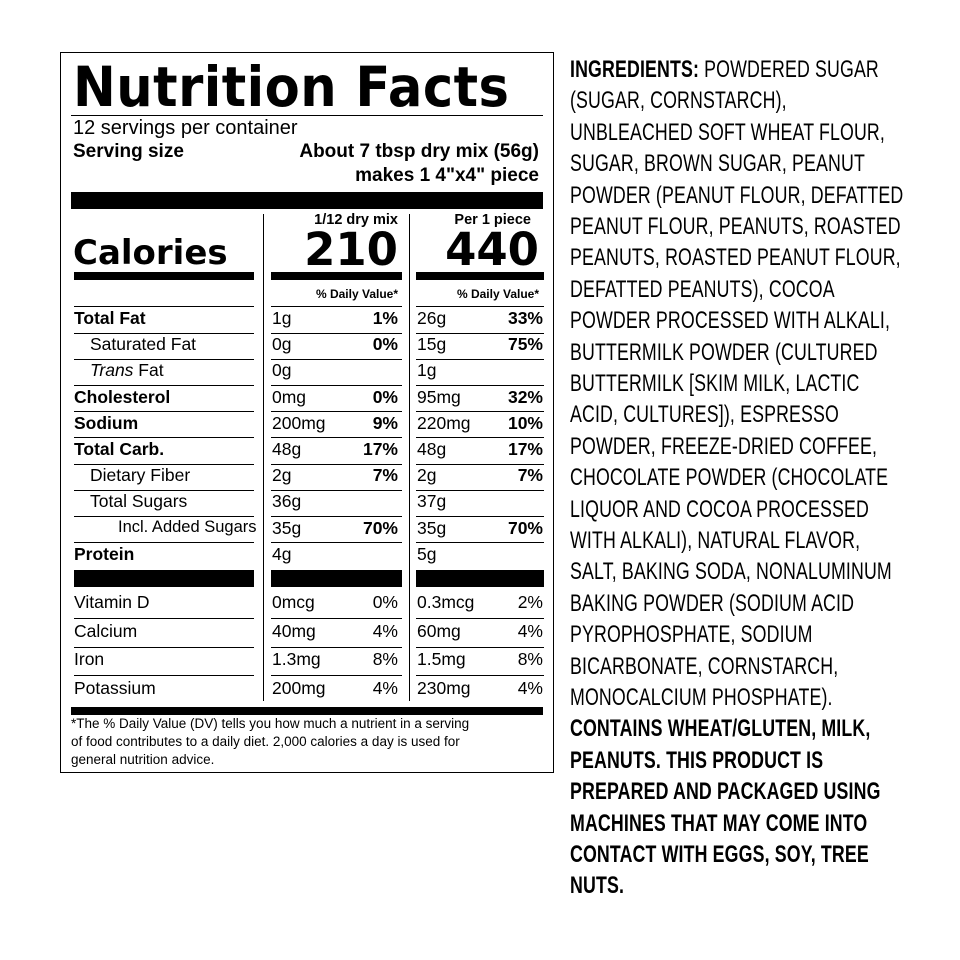  What do you see at coordinates (597, 886) in the screenshot?
I see `ingredients-text: NUTS.` at bounding box center [597, 886].